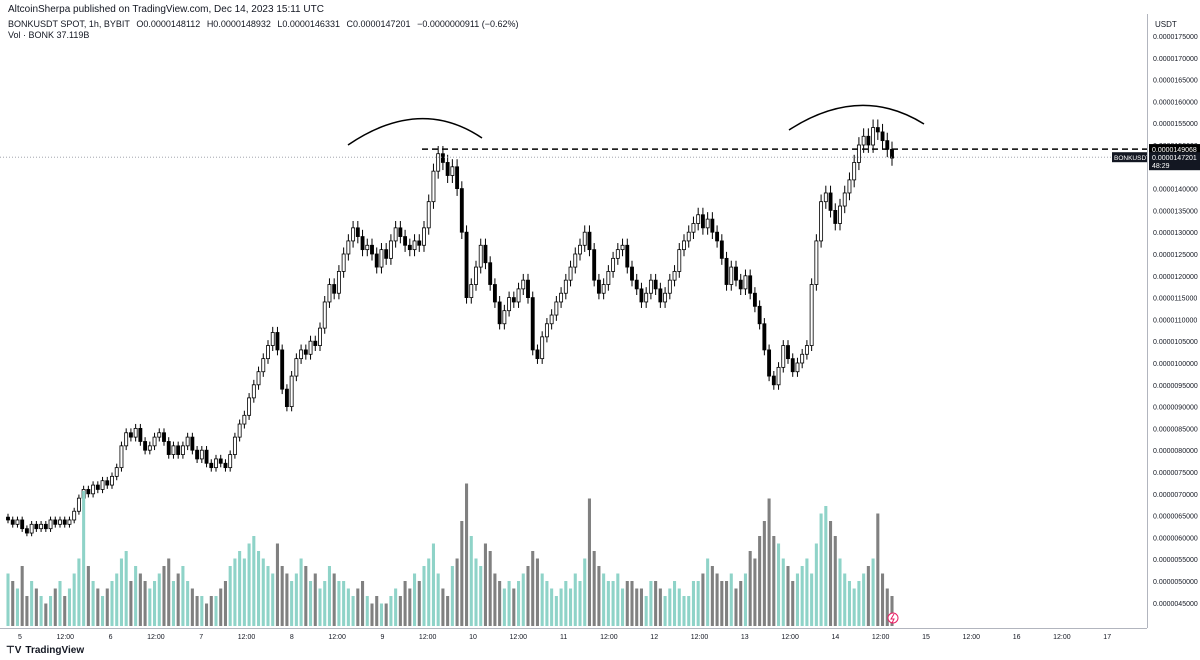  I want to click on price-tick-label: 0.0000105000, so click(1175, 342).